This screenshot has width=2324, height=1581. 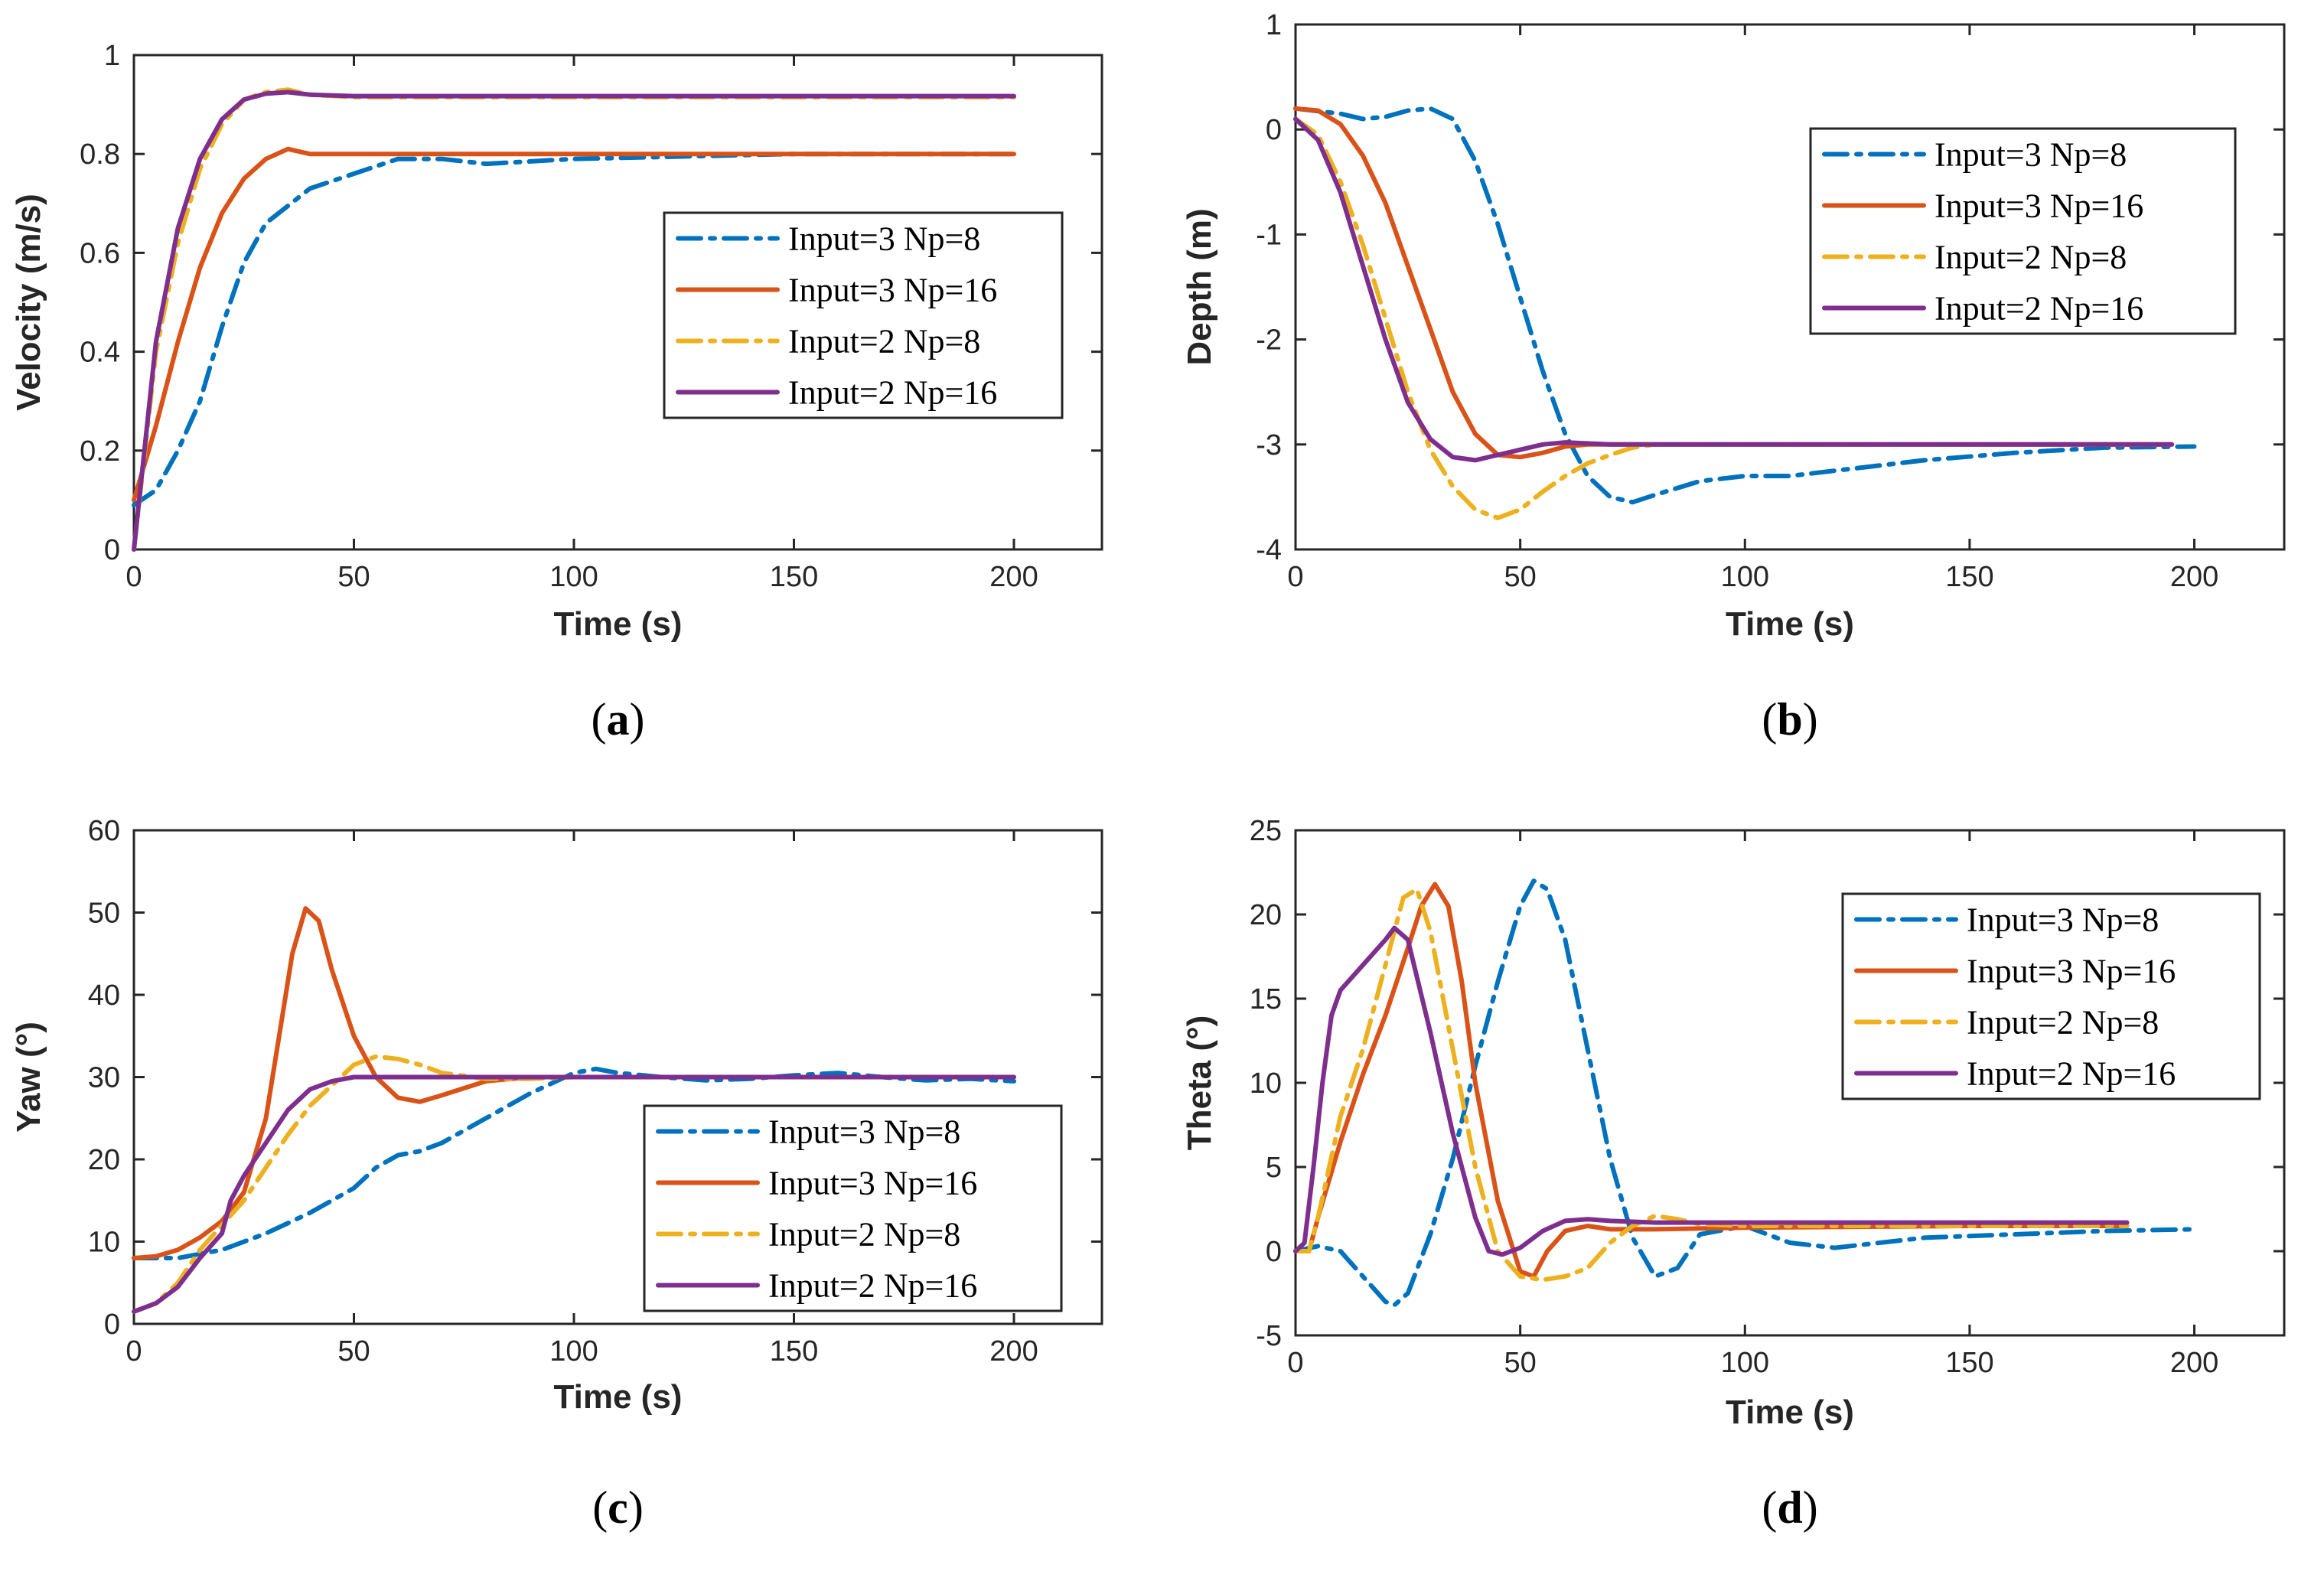 What do you see at coordinates (1269, 445) in the screenshot?
I see `y-tick-label: -3` at bounding box center [1269, 445].